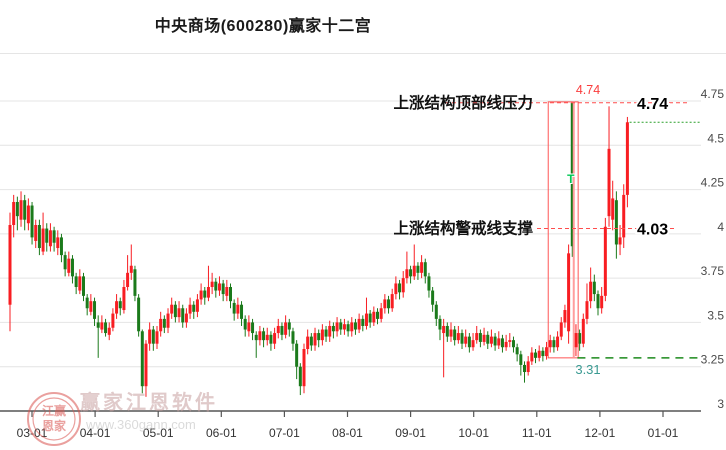 The image size is (726, 450). What do you see at coordinates (221, 433) in the screenshot?
I see `x-axis-label: 06-01` at bounding box center [221, 433].